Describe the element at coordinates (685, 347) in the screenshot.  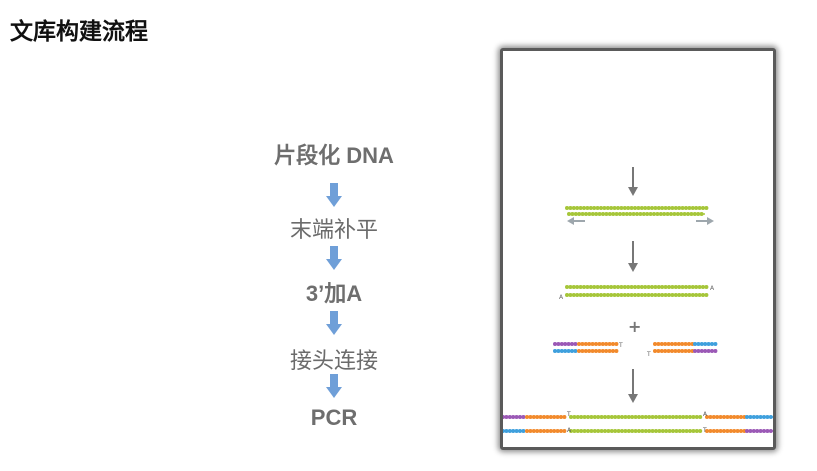
I see `adapter-right` at that location.